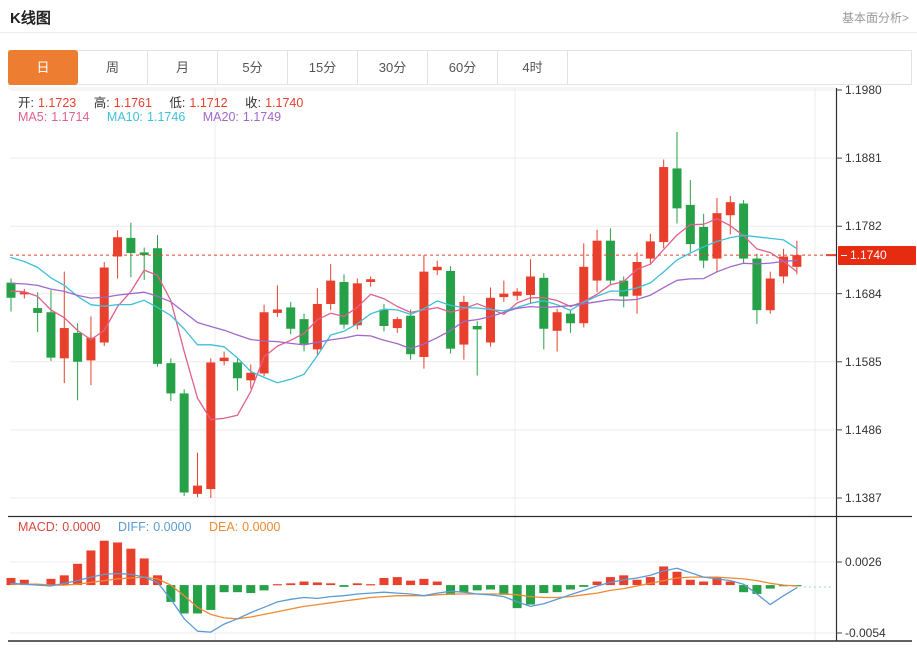  Describe the element at coordinates (132, 103) in the screenshot. I see `high-value: 1.1761` at that location.